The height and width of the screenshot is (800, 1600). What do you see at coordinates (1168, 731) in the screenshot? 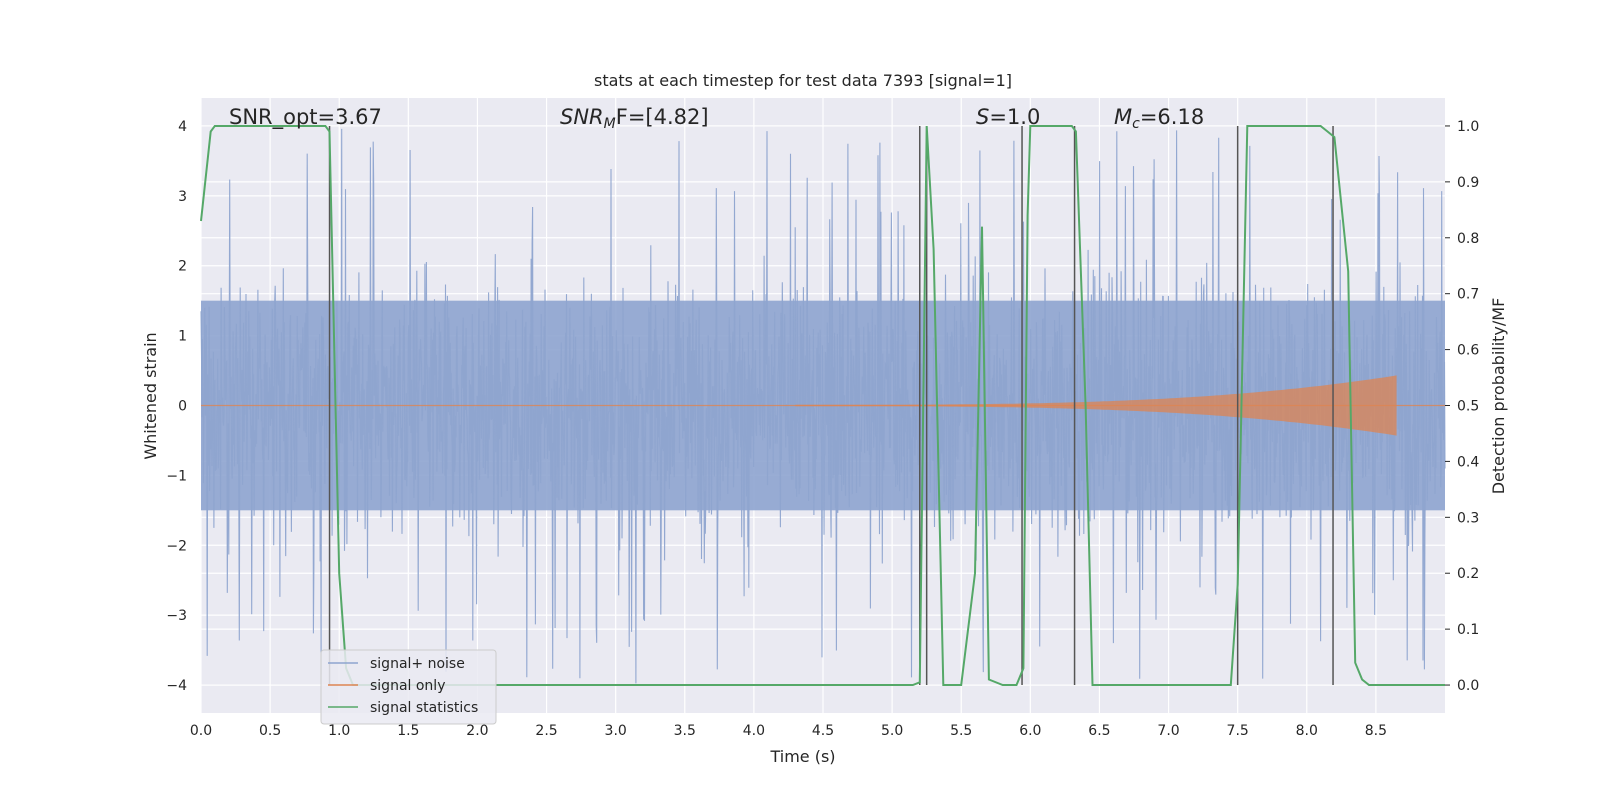
I see `x-tick-label: 7.0` at bounding box center [1168, 731].